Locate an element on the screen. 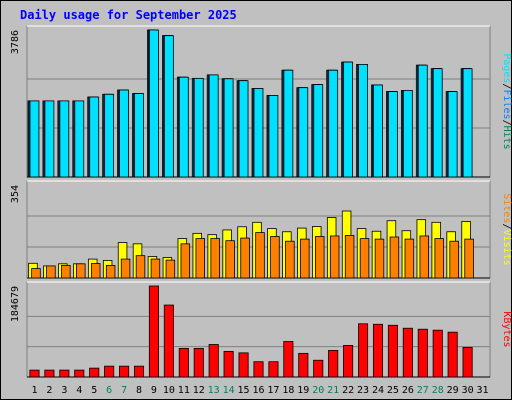 Image resolution: width=512 pixels, height=400 pixels. day-label-25: 25 is located at coordinates (393, 390).